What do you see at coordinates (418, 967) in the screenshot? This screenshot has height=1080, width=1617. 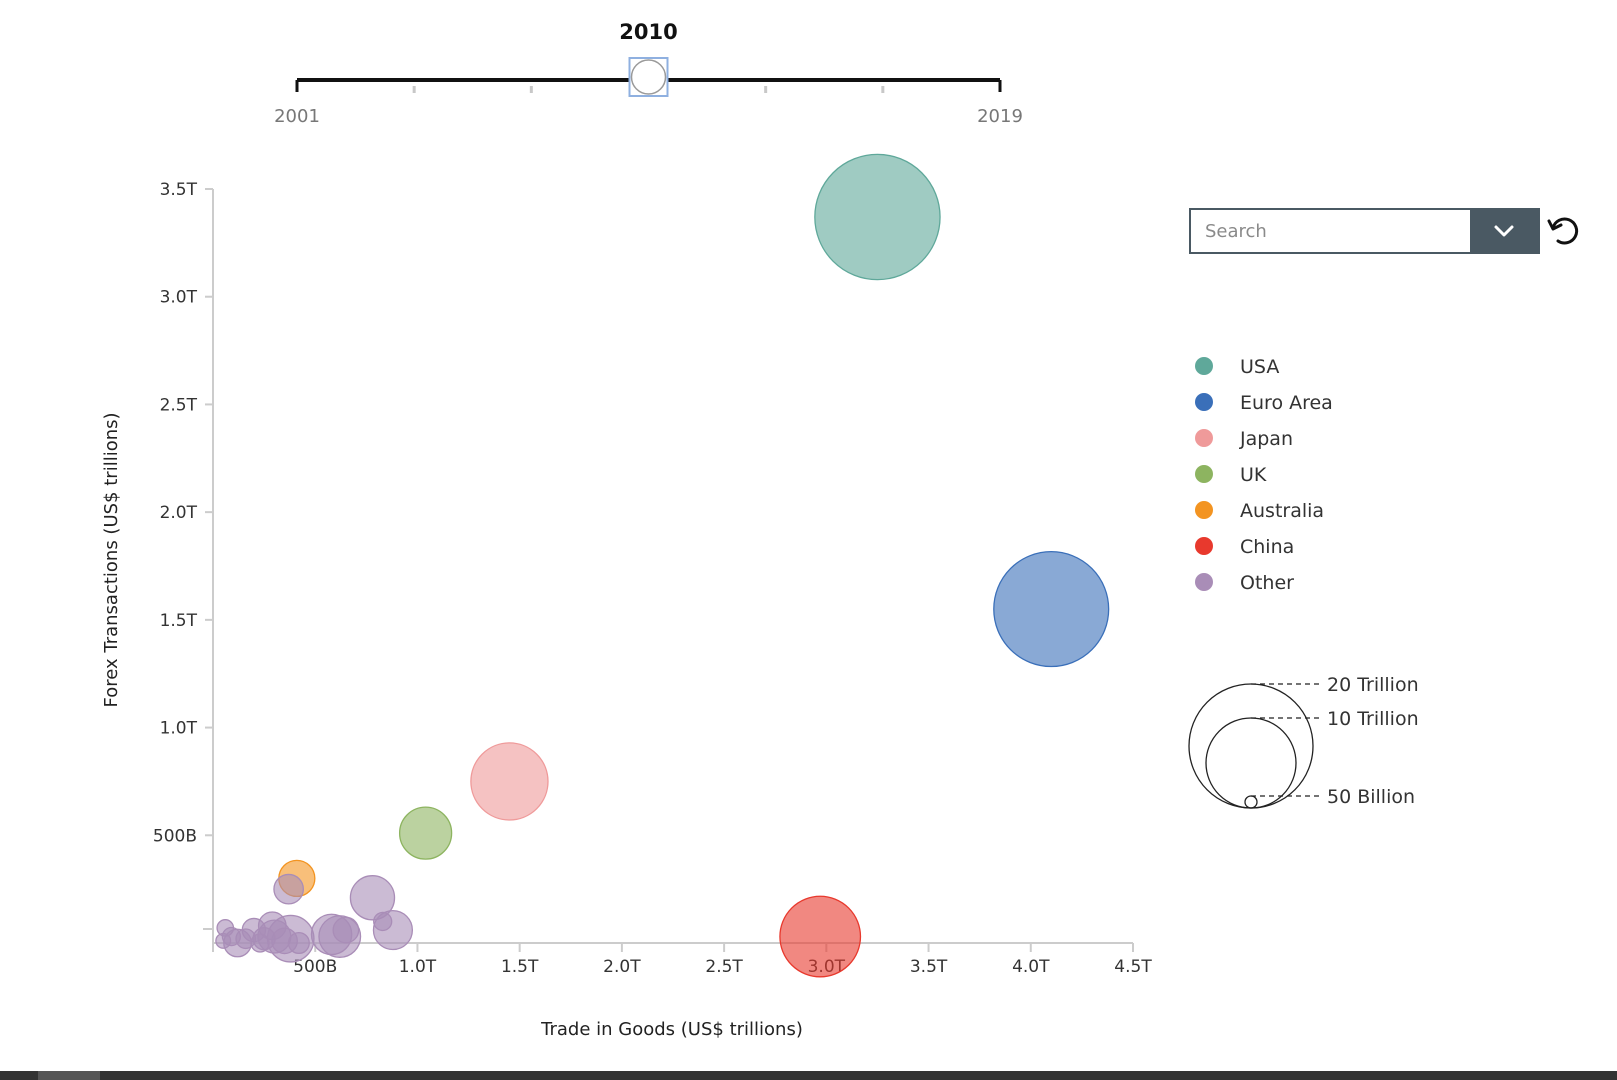 I see `x-tick-label: 1.0T` at bounding box center [418, 967].